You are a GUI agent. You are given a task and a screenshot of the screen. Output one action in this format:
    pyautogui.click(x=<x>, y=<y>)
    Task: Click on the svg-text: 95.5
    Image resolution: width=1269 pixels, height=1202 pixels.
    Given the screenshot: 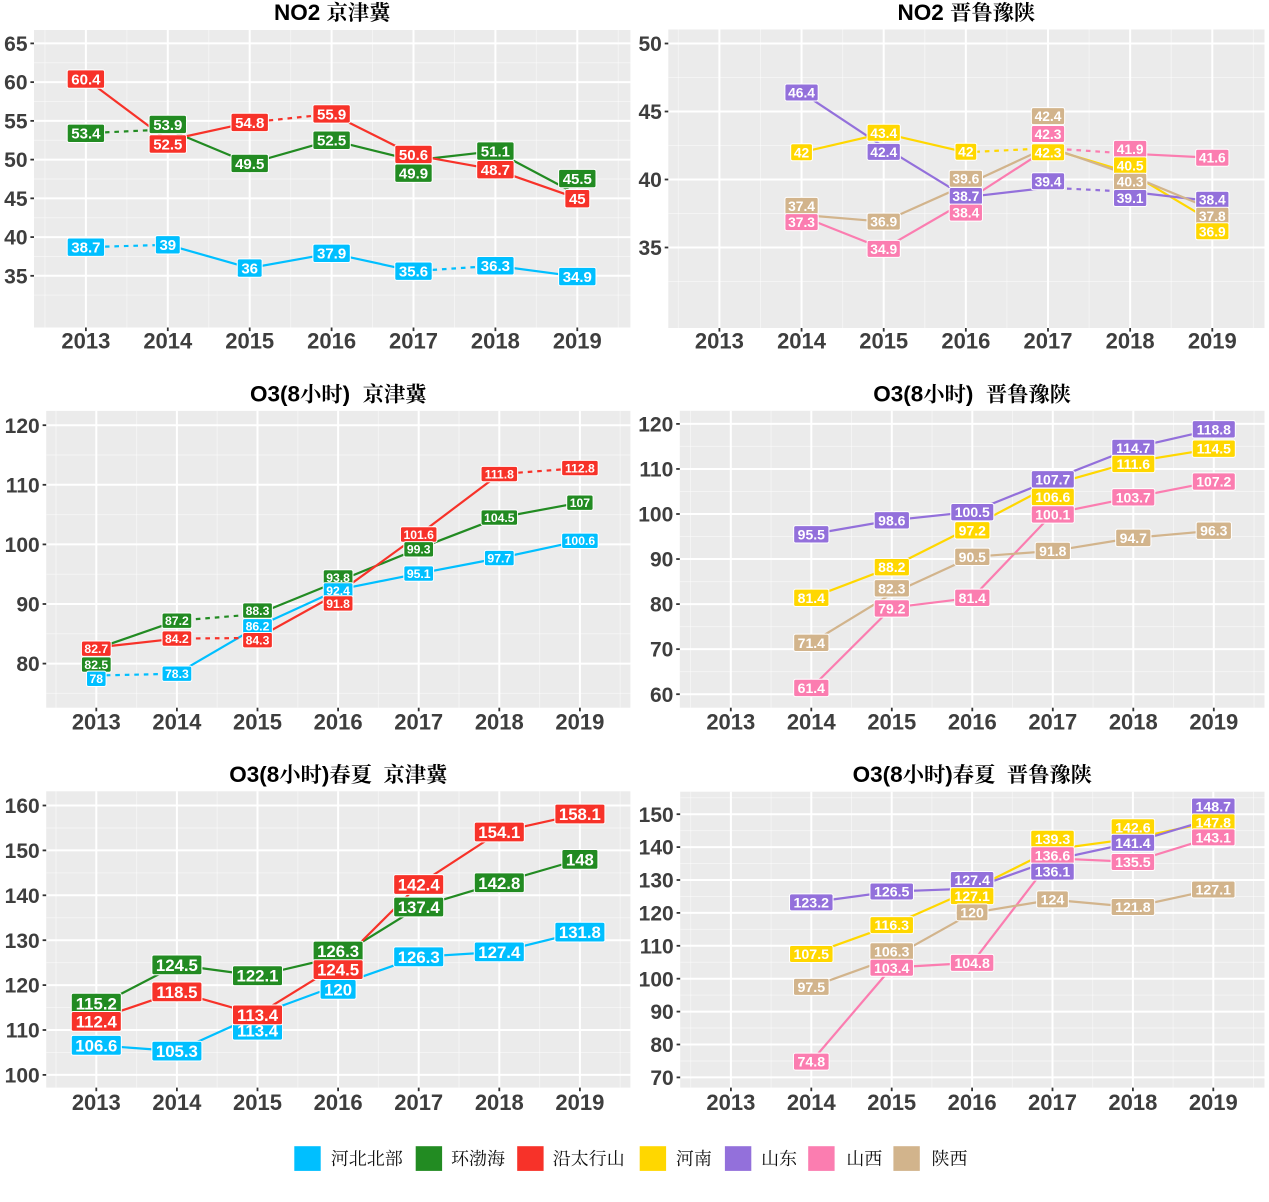 What is the action you would take?
    pyautogui.click(x=811, y=534)
    